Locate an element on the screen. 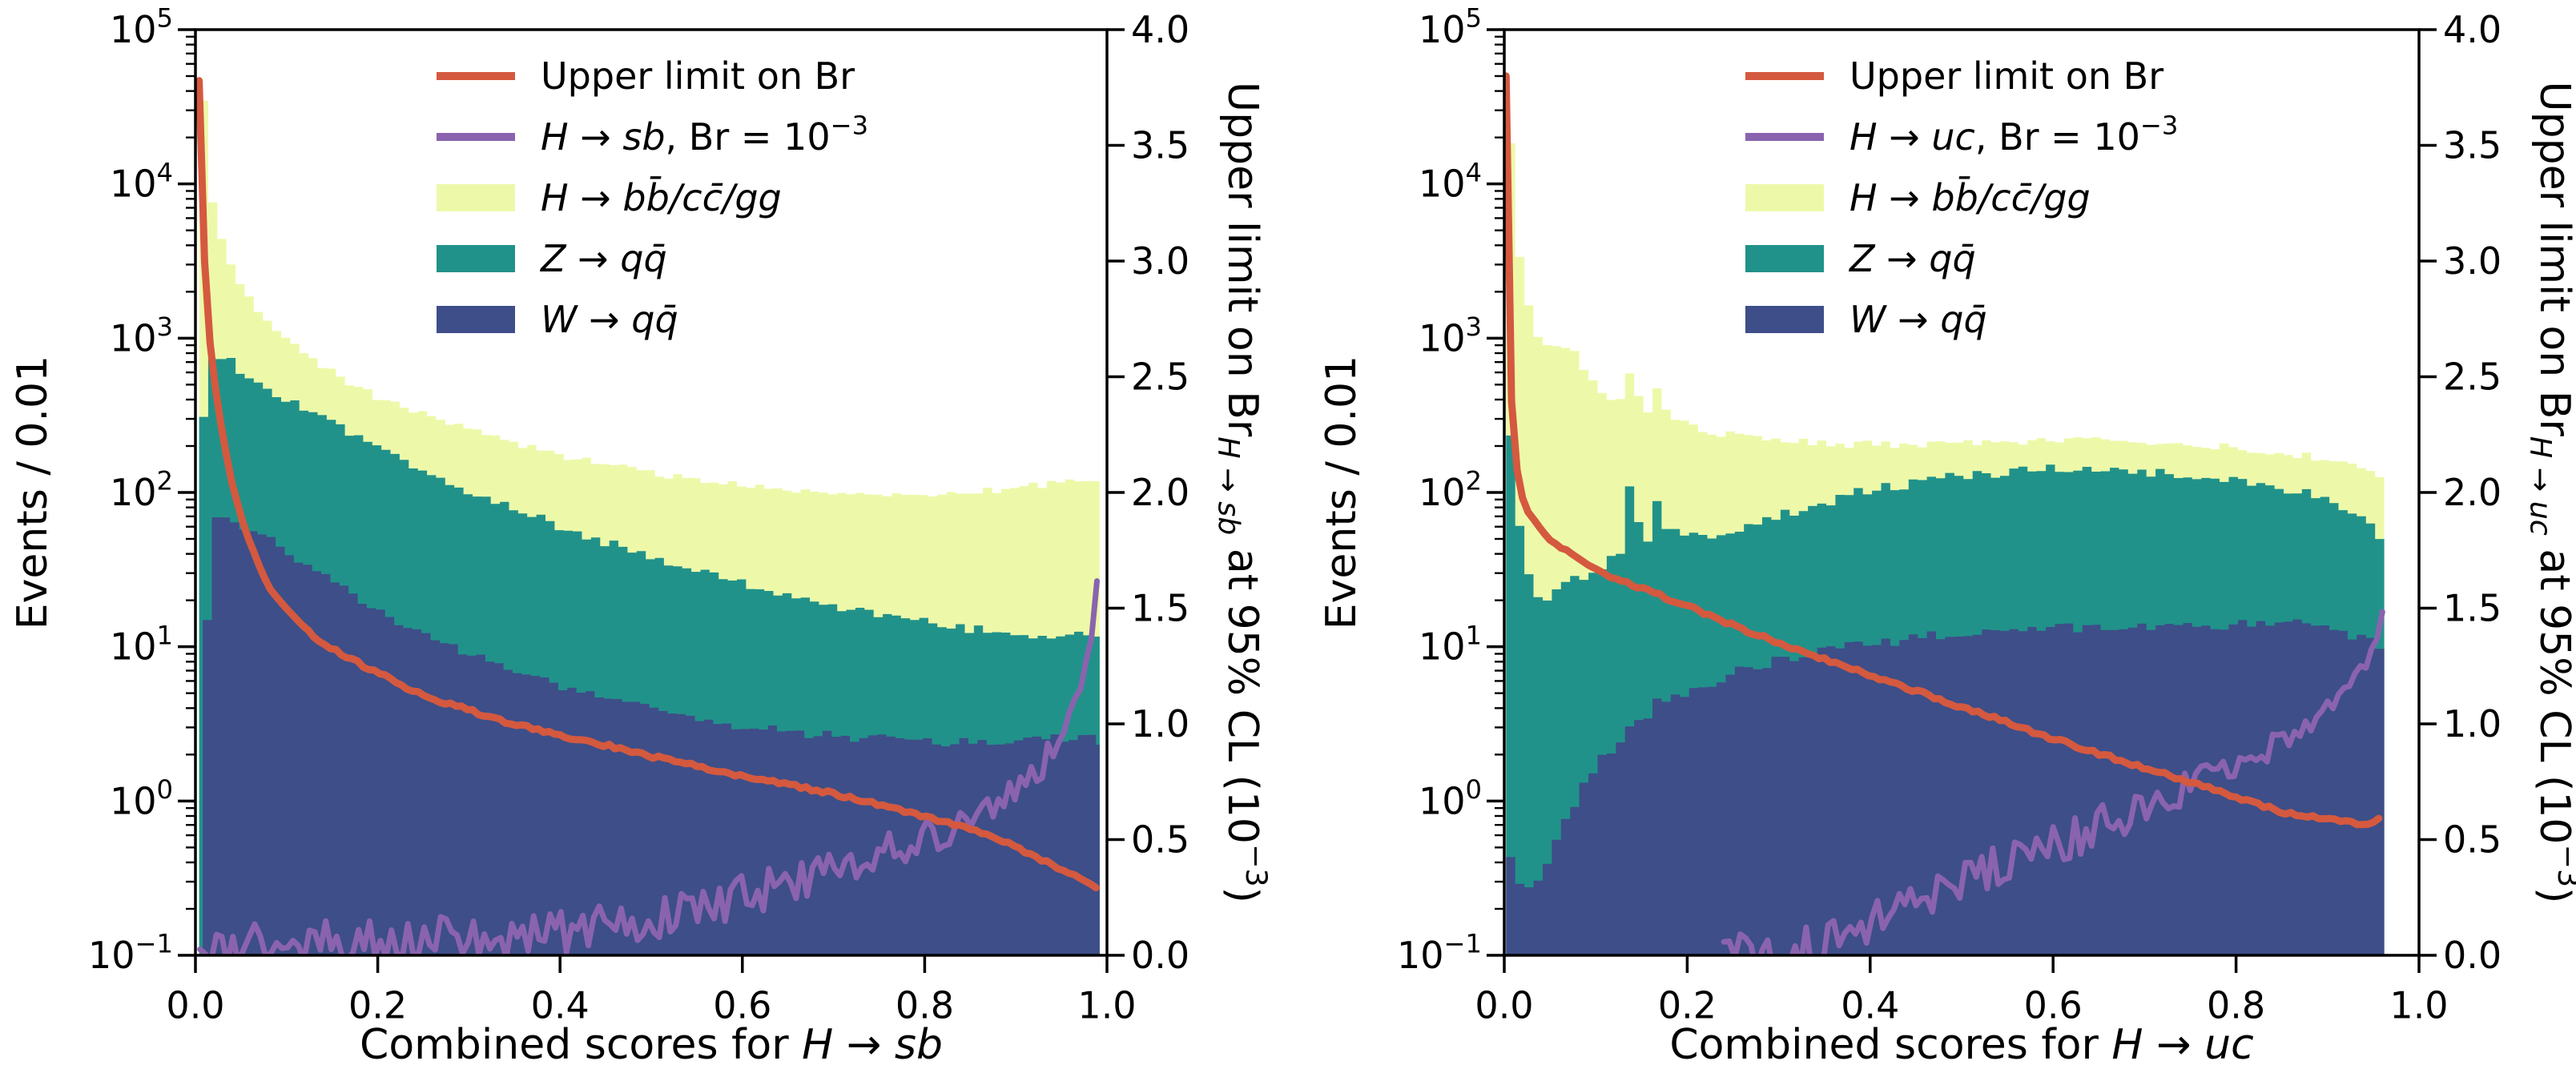  legend-entry: H → uc, Br = 10−3 is located at coordinates (1961, 135).